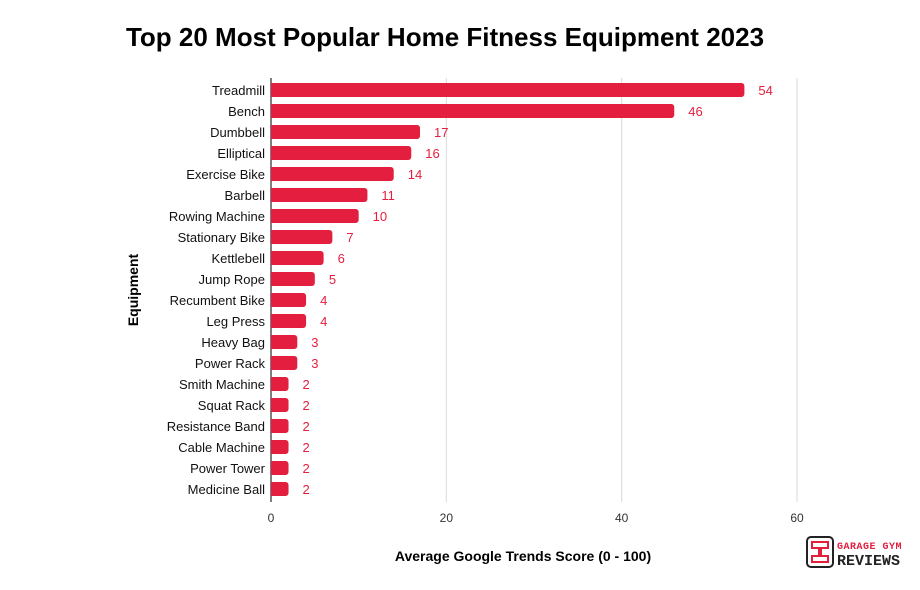 This screenshot has width=920, height=590. I want to click on data-label: 14, so click(415, 174).